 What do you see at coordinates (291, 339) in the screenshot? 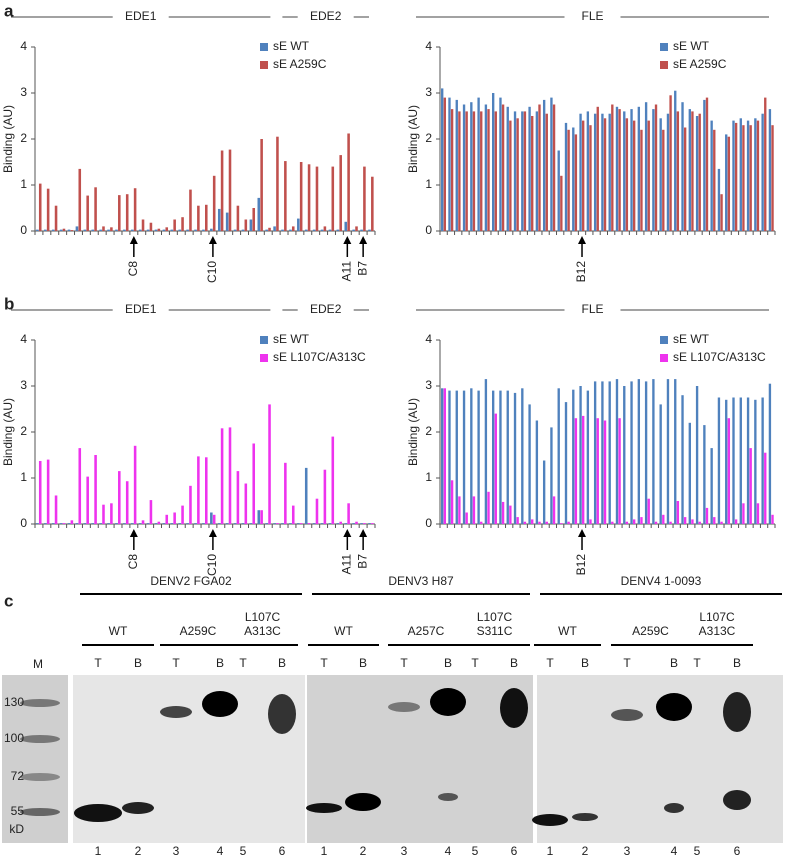
I see `legend-label: sE WT` at bounding box center [291, 339].